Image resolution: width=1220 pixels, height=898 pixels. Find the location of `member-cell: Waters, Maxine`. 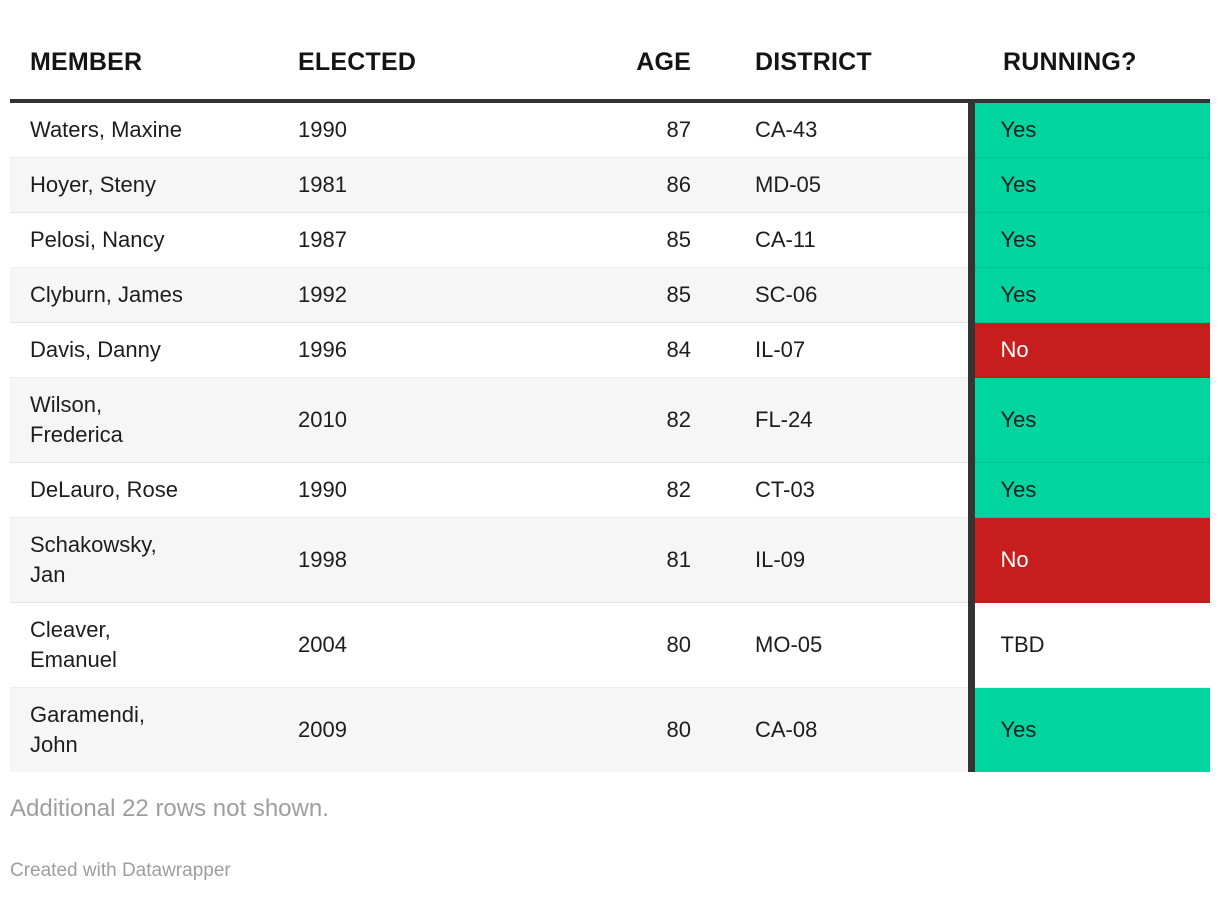

member-cell: Waters, Maxine is located at coordinates (149, 129).